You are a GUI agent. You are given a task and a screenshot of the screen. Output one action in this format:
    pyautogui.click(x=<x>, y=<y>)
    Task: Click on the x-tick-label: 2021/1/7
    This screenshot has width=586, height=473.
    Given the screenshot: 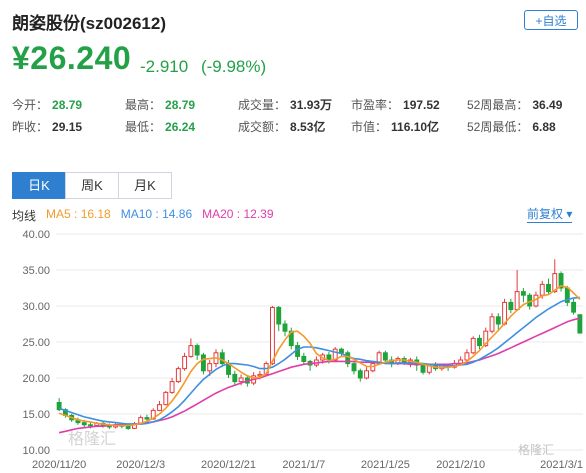 What is the action you would take?
    pyautogui.click(x=303, y=465)
    